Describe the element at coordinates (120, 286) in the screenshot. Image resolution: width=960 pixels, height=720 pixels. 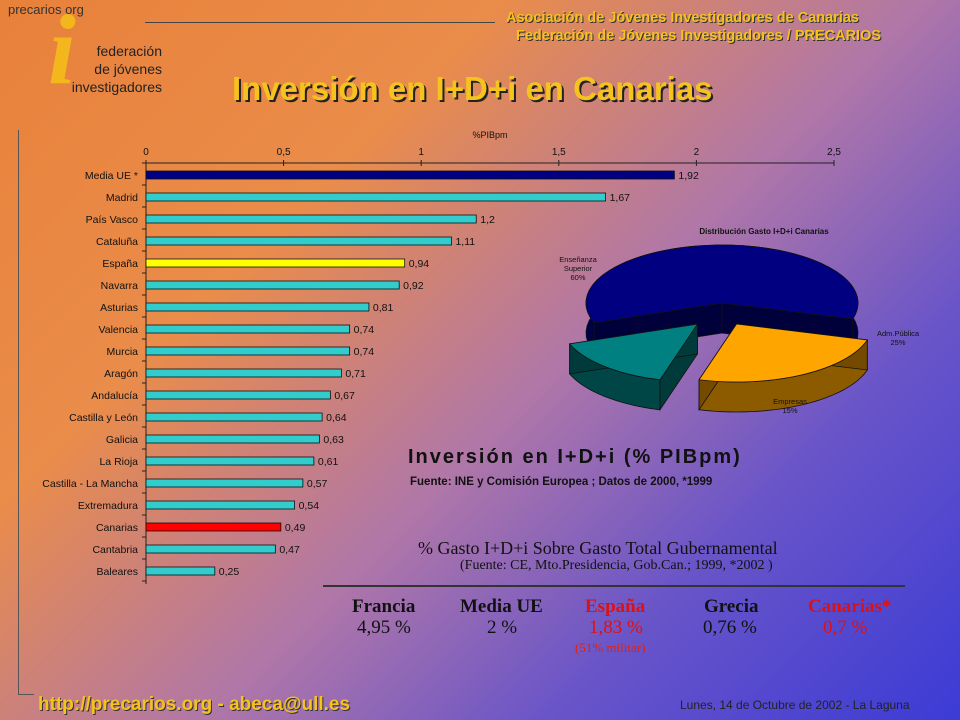
I see `bar-category-label: Navarra` at that location.